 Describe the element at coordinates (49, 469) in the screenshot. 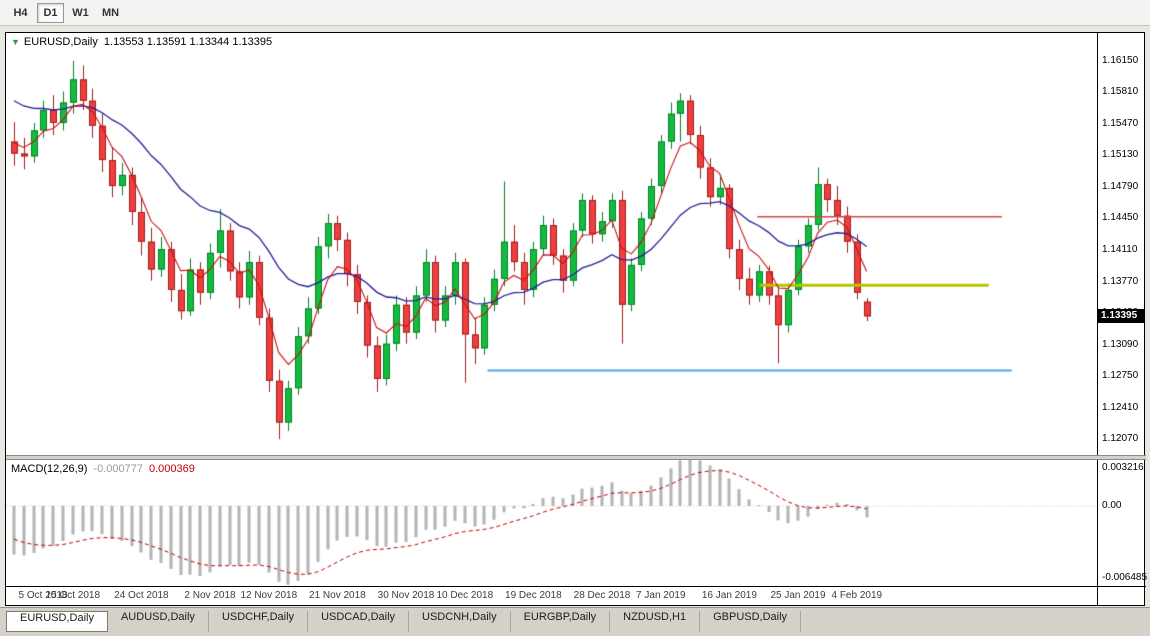

I see `macd-indicator-name: MACD(12,26,9)` at that location.